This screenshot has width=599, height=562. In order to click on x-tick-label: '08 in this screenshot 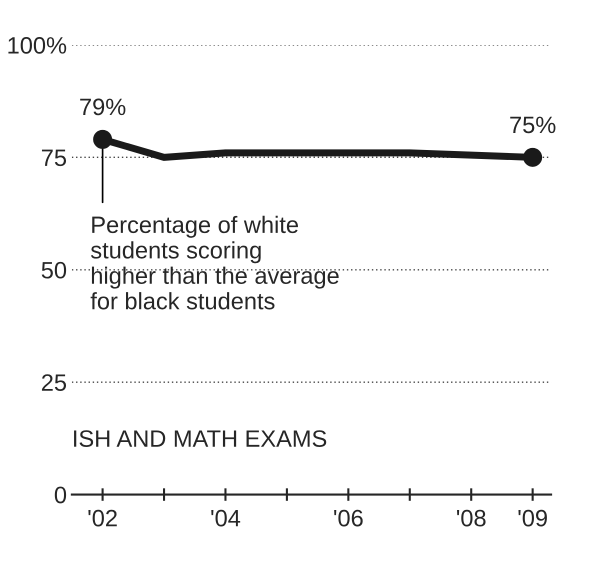, I will do `click(471, 518)`.